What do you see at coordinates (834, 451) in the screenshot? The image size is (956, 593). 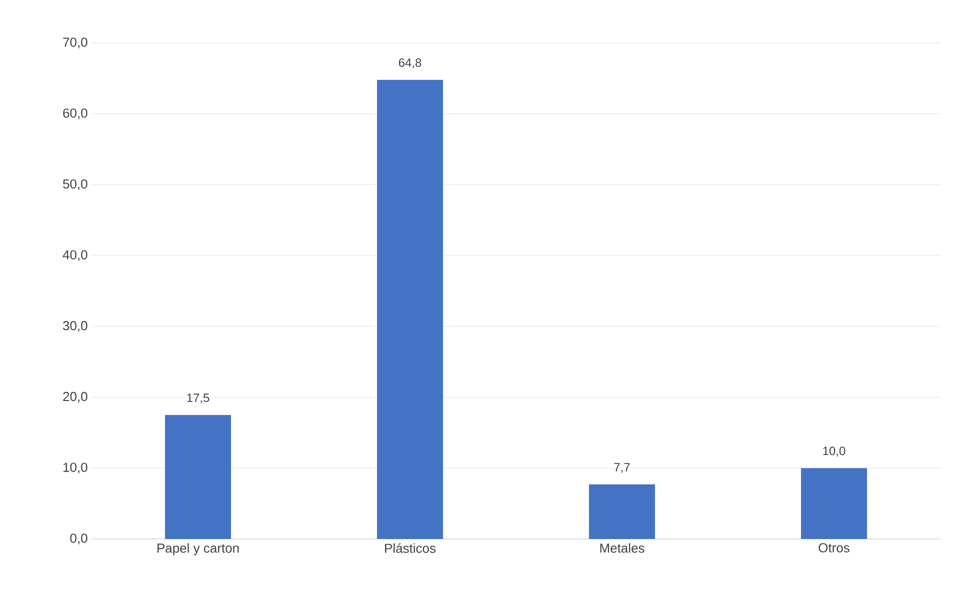 I see `data-label: 10,0` at bounding box center [834, 451].